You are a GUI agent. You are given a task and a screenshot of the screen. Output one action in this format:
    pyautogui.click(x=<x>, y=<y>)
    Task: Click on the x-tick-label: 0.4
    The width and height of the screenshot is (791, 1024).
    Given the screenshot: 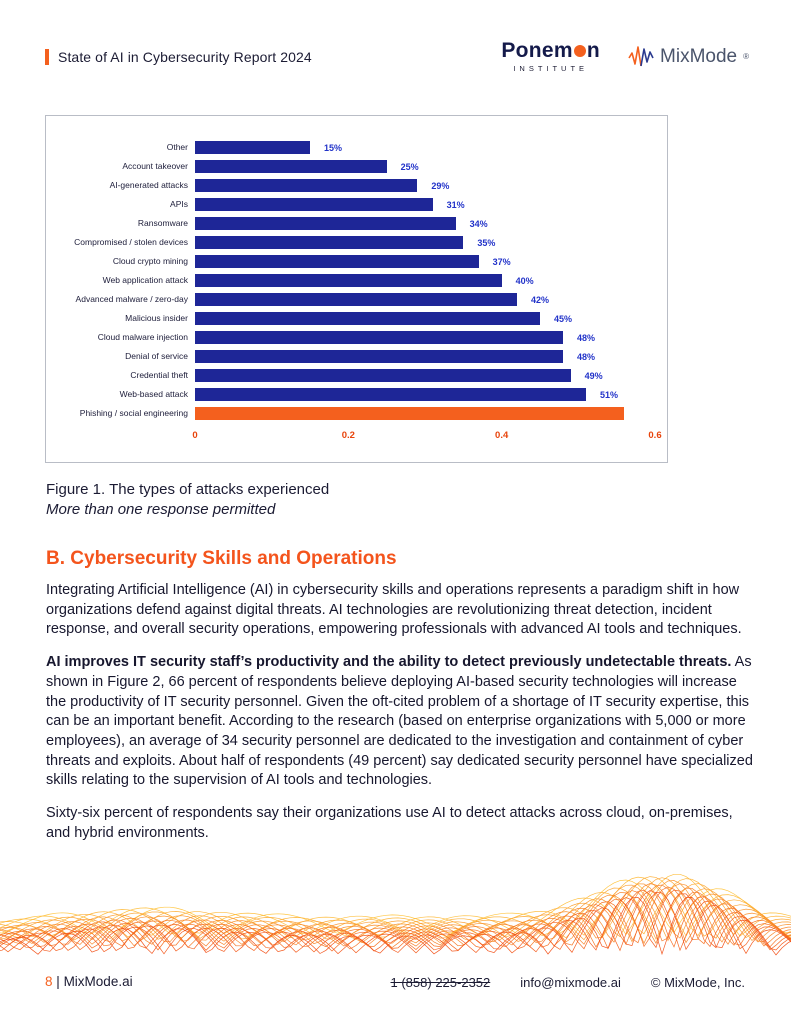 What is the action you would take?
    pyautogui.click(x=502, y=435)
    